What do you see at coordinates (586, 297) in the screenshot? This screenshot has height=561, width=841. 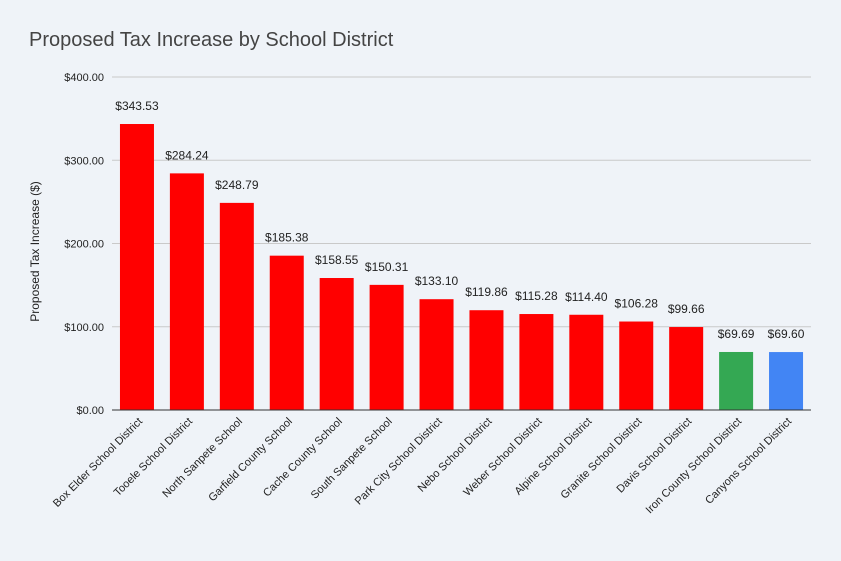 I see `data-label: $114.40` at bounding box center [586, 297].